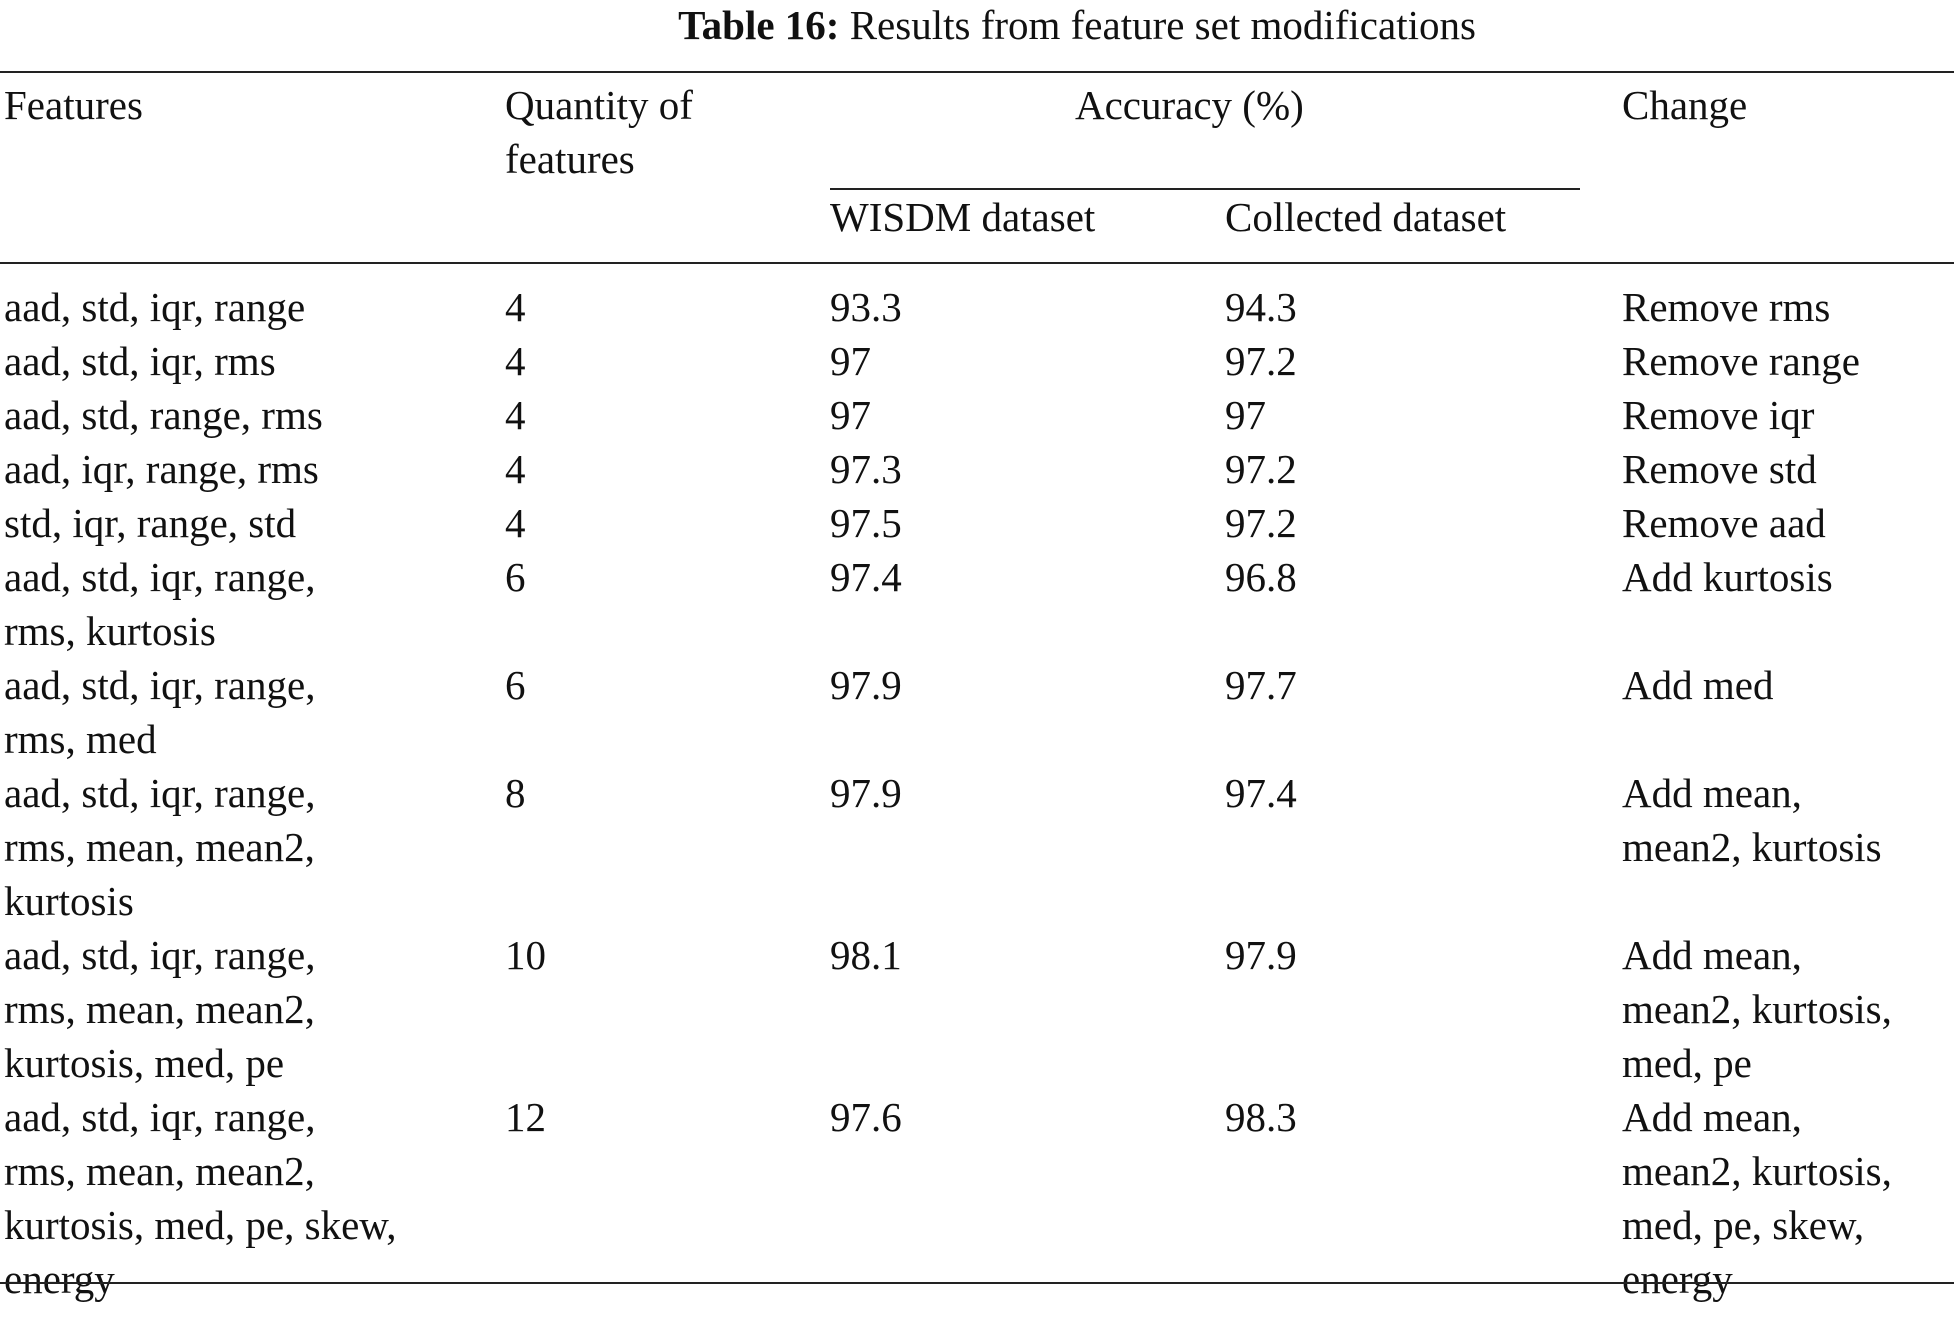  What do you see at coordinates (161, 469) in the screenshot?
I see `features-cell: aad, iqr, range, rms` at bounding box center [161, 469].